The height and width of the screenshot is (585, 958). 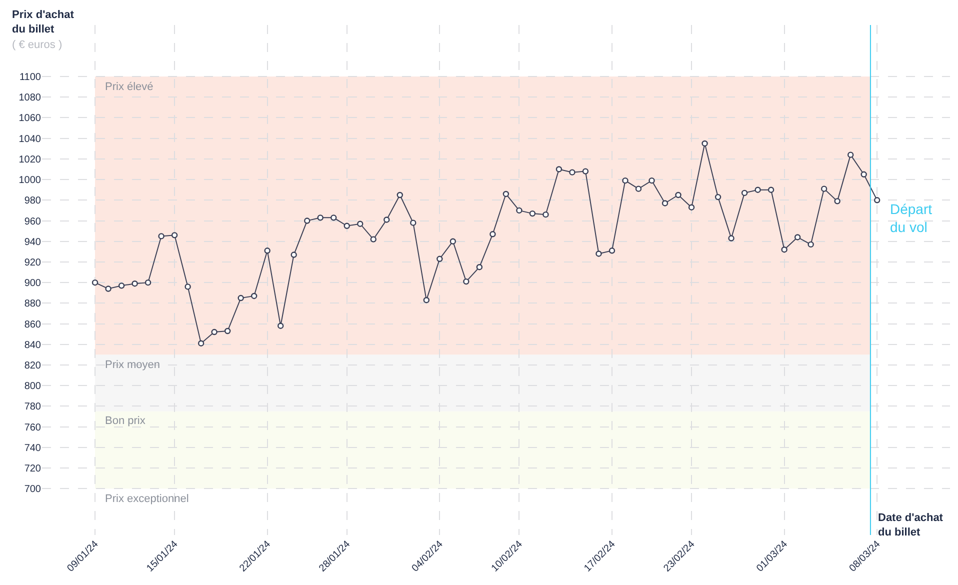 I want to click on y-tick-label: 1080, so click(x=30, y=98).